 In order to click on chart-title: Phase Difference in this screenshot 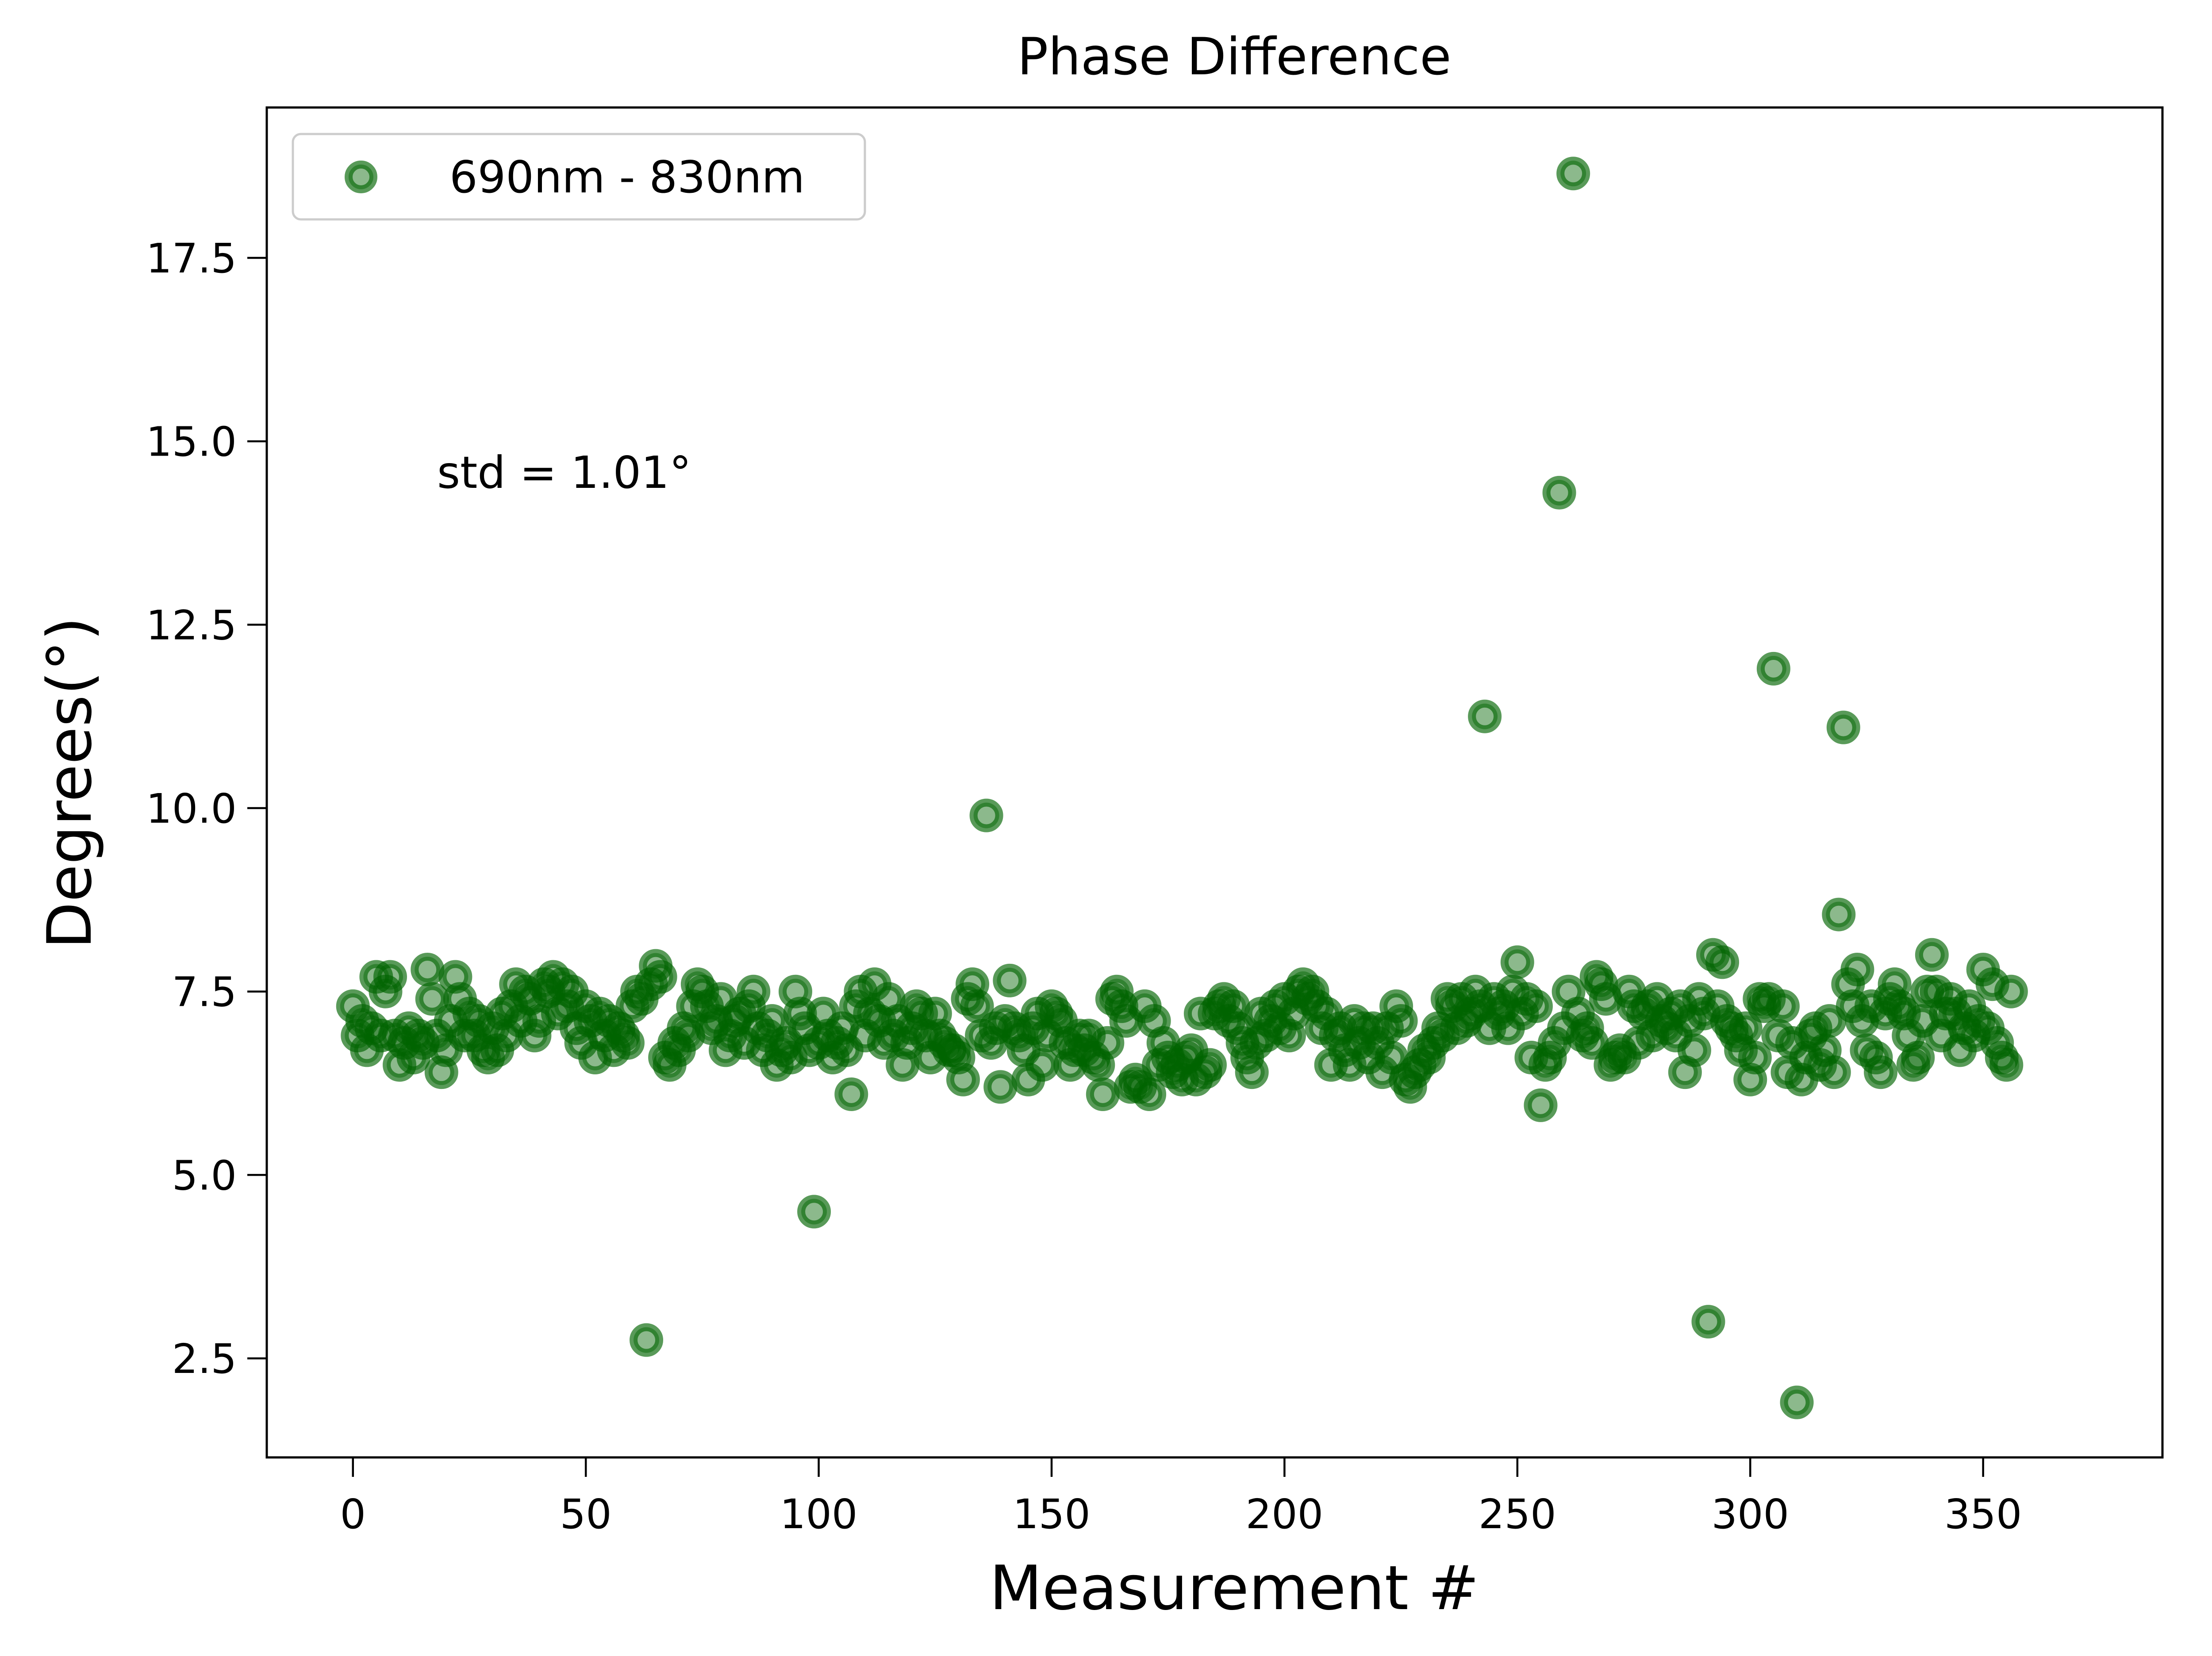, I will do `click(1234, 57)`.